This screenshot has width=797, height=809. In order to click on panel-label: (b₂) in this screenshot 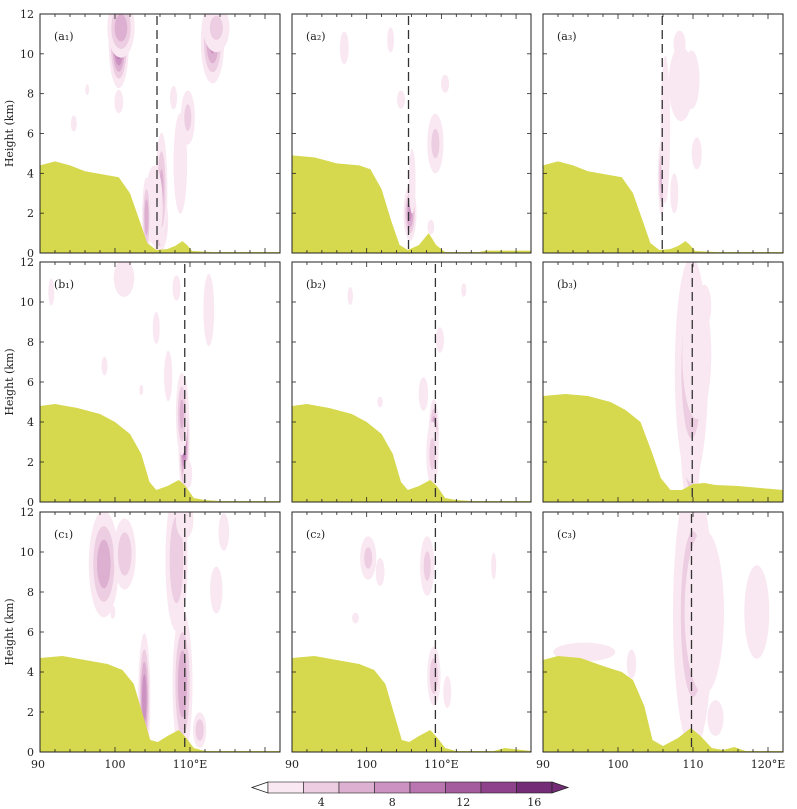, I will do `click(316, 284)`.